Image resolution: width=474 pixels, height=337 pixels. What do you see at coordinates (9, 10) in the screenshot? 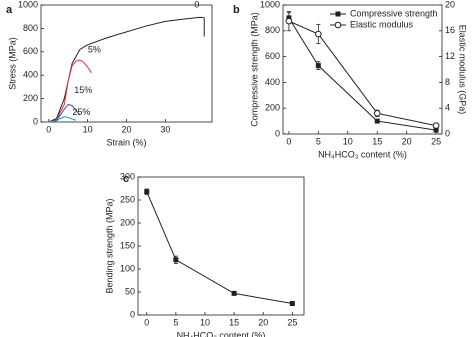
I see `panel-label: a` at bounding box center [9, 10].